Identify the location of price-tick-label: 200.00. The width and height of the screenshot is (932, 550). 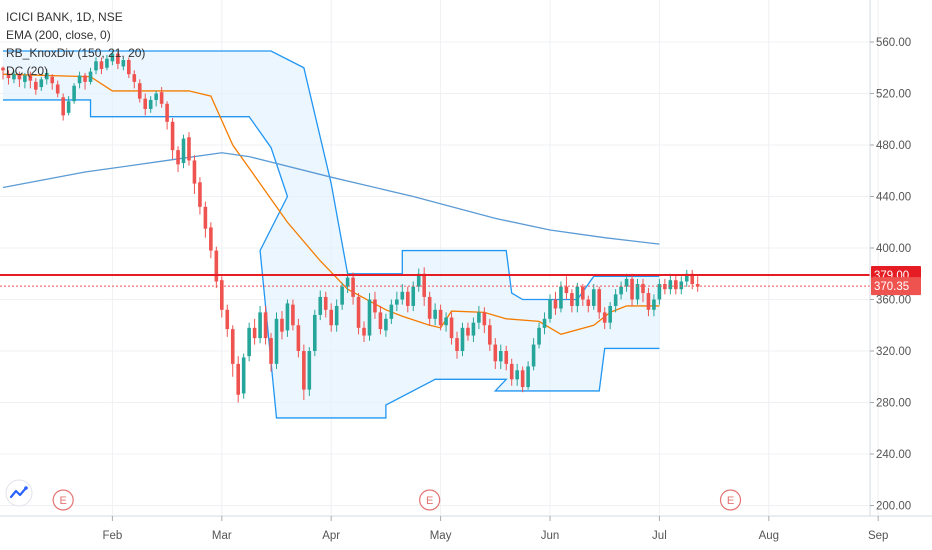
(893, 507).